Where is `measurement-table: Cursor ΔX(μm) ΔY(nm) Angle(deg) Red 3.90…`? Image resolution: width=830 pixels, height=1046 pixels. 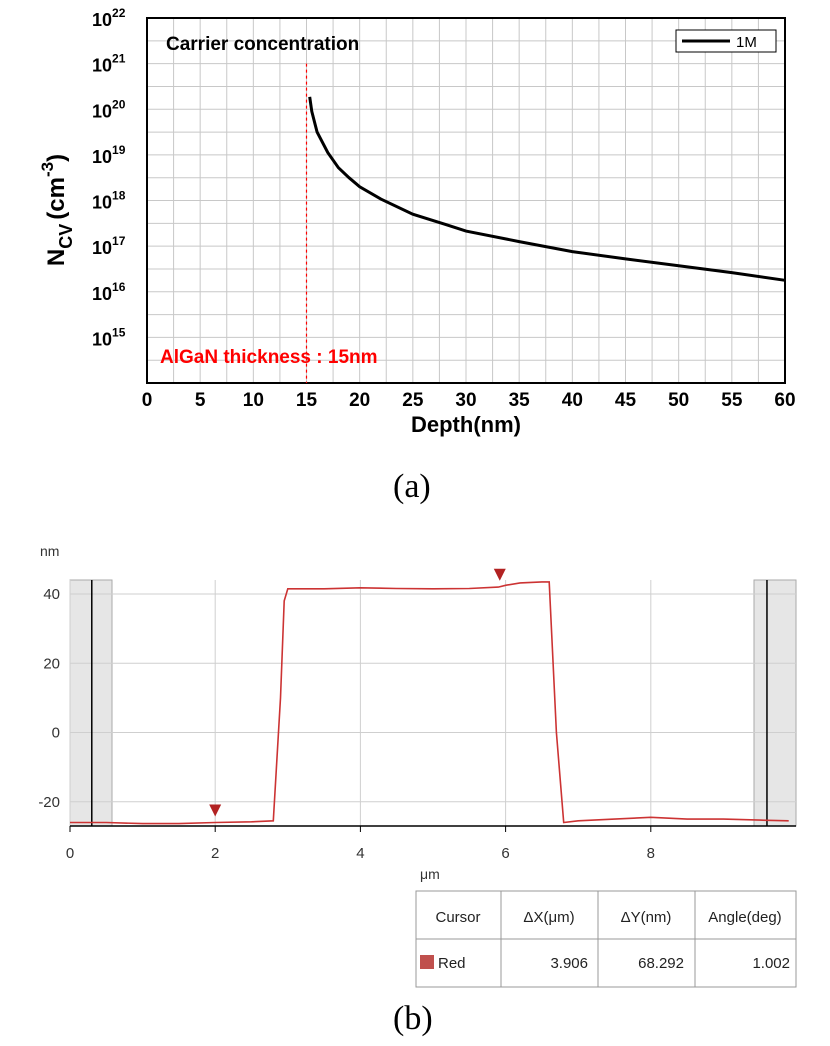
measurement-table: Cursor ΔX(μm) ΔY(nm) Angle(deg) Red 3.90… is located at coordinates (606, 939).